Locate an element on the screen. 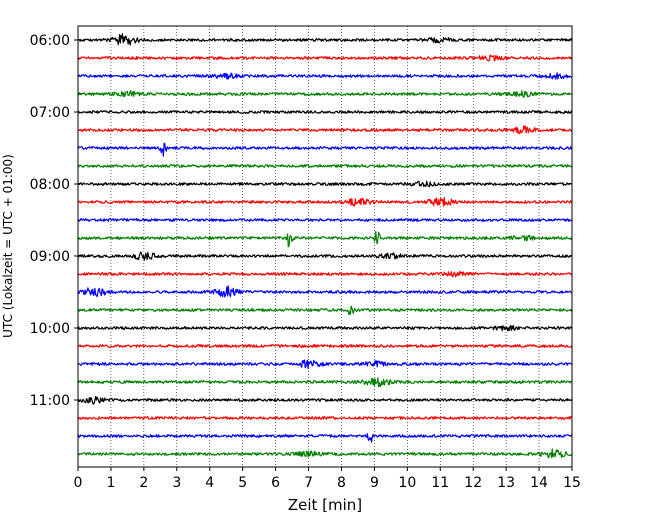 The width and height of the screenshot is (650, 520). x-tick-label: 5 is located at coordinates (242, 483).